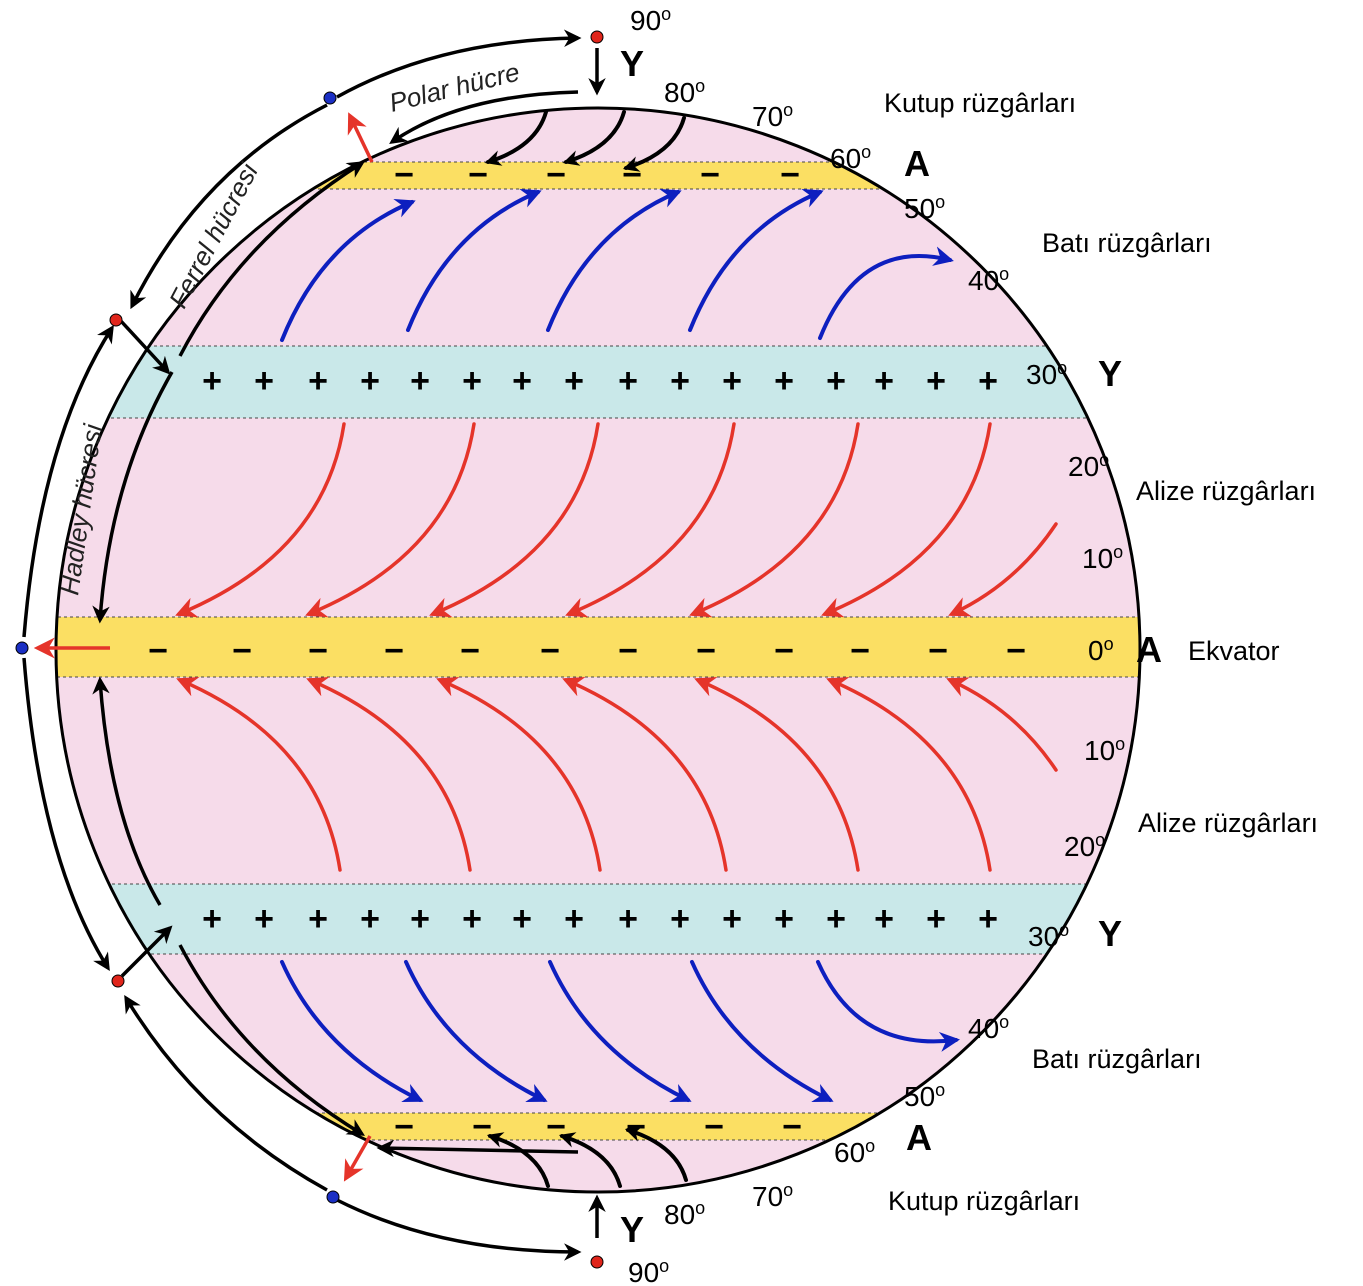 This screenshot has height=1286, width=1363. I want to click on low-sign-60n-4: −, so click(710, 175).